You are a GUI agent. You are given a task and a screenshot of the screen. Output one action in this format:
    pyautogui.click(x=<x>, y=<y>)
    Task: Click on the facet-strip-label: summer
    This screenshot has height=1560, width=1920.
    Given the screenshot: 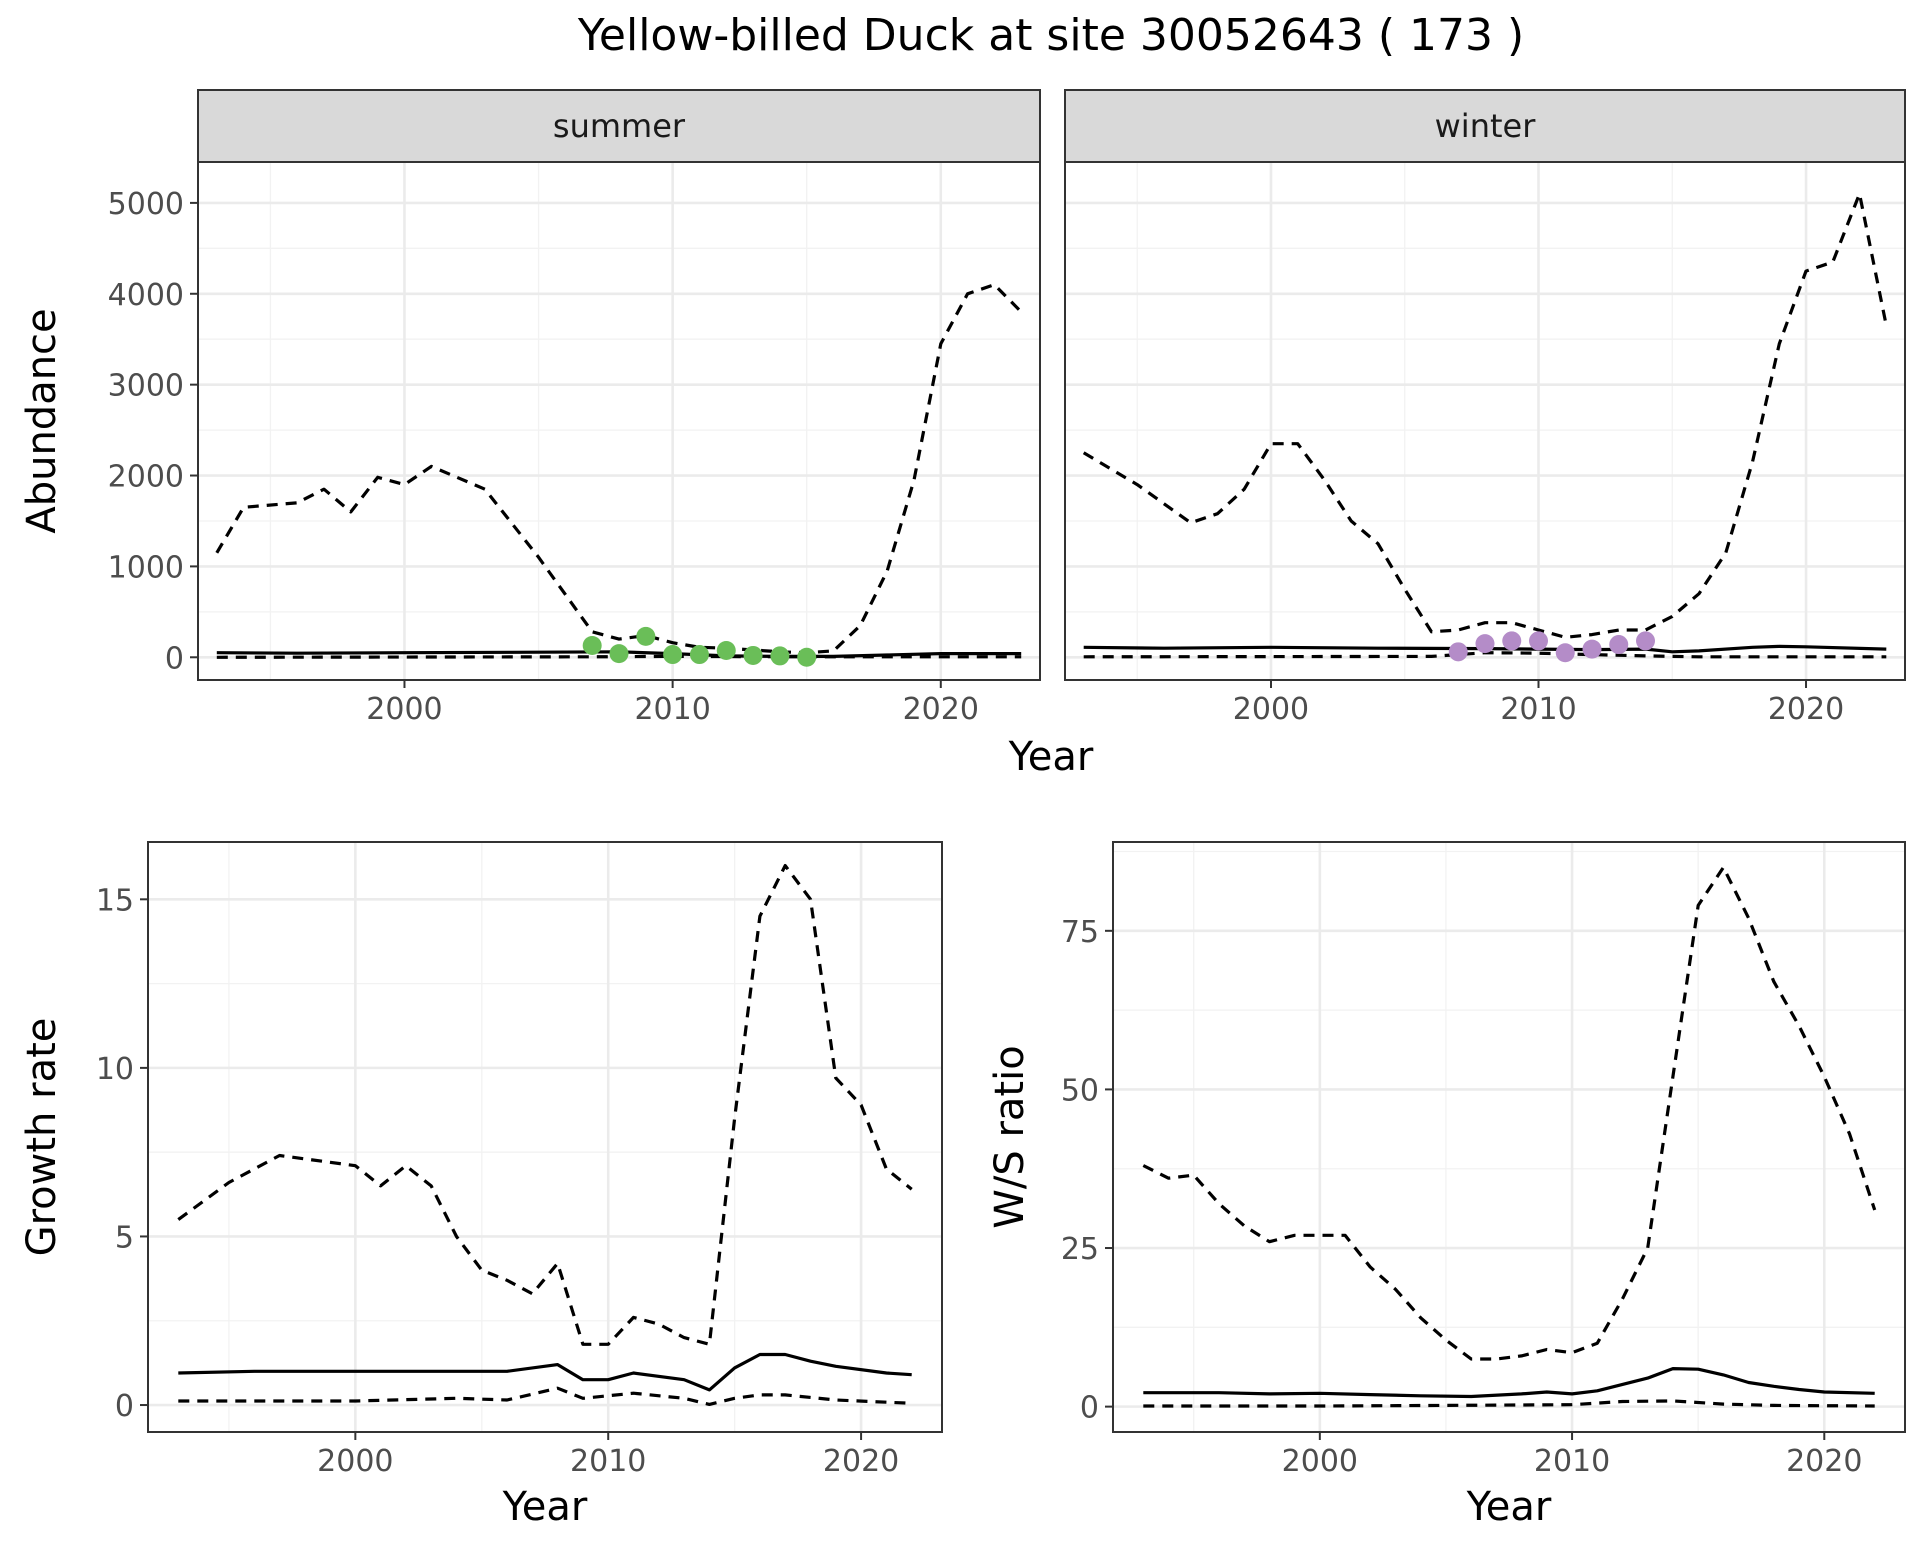 What is the action you would take?
    pyautogui.click(x=619, y=126)
    